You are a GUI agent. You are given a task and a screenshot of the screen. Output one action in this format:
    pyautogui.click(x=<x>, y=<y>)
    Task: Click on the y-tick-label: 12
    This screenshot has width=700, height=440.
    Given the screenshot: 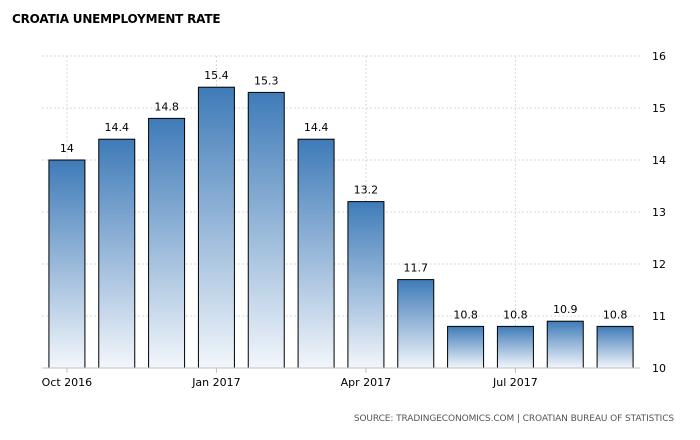 What is the action you would take?
    pyautogui.click(x=659, y=264)
    